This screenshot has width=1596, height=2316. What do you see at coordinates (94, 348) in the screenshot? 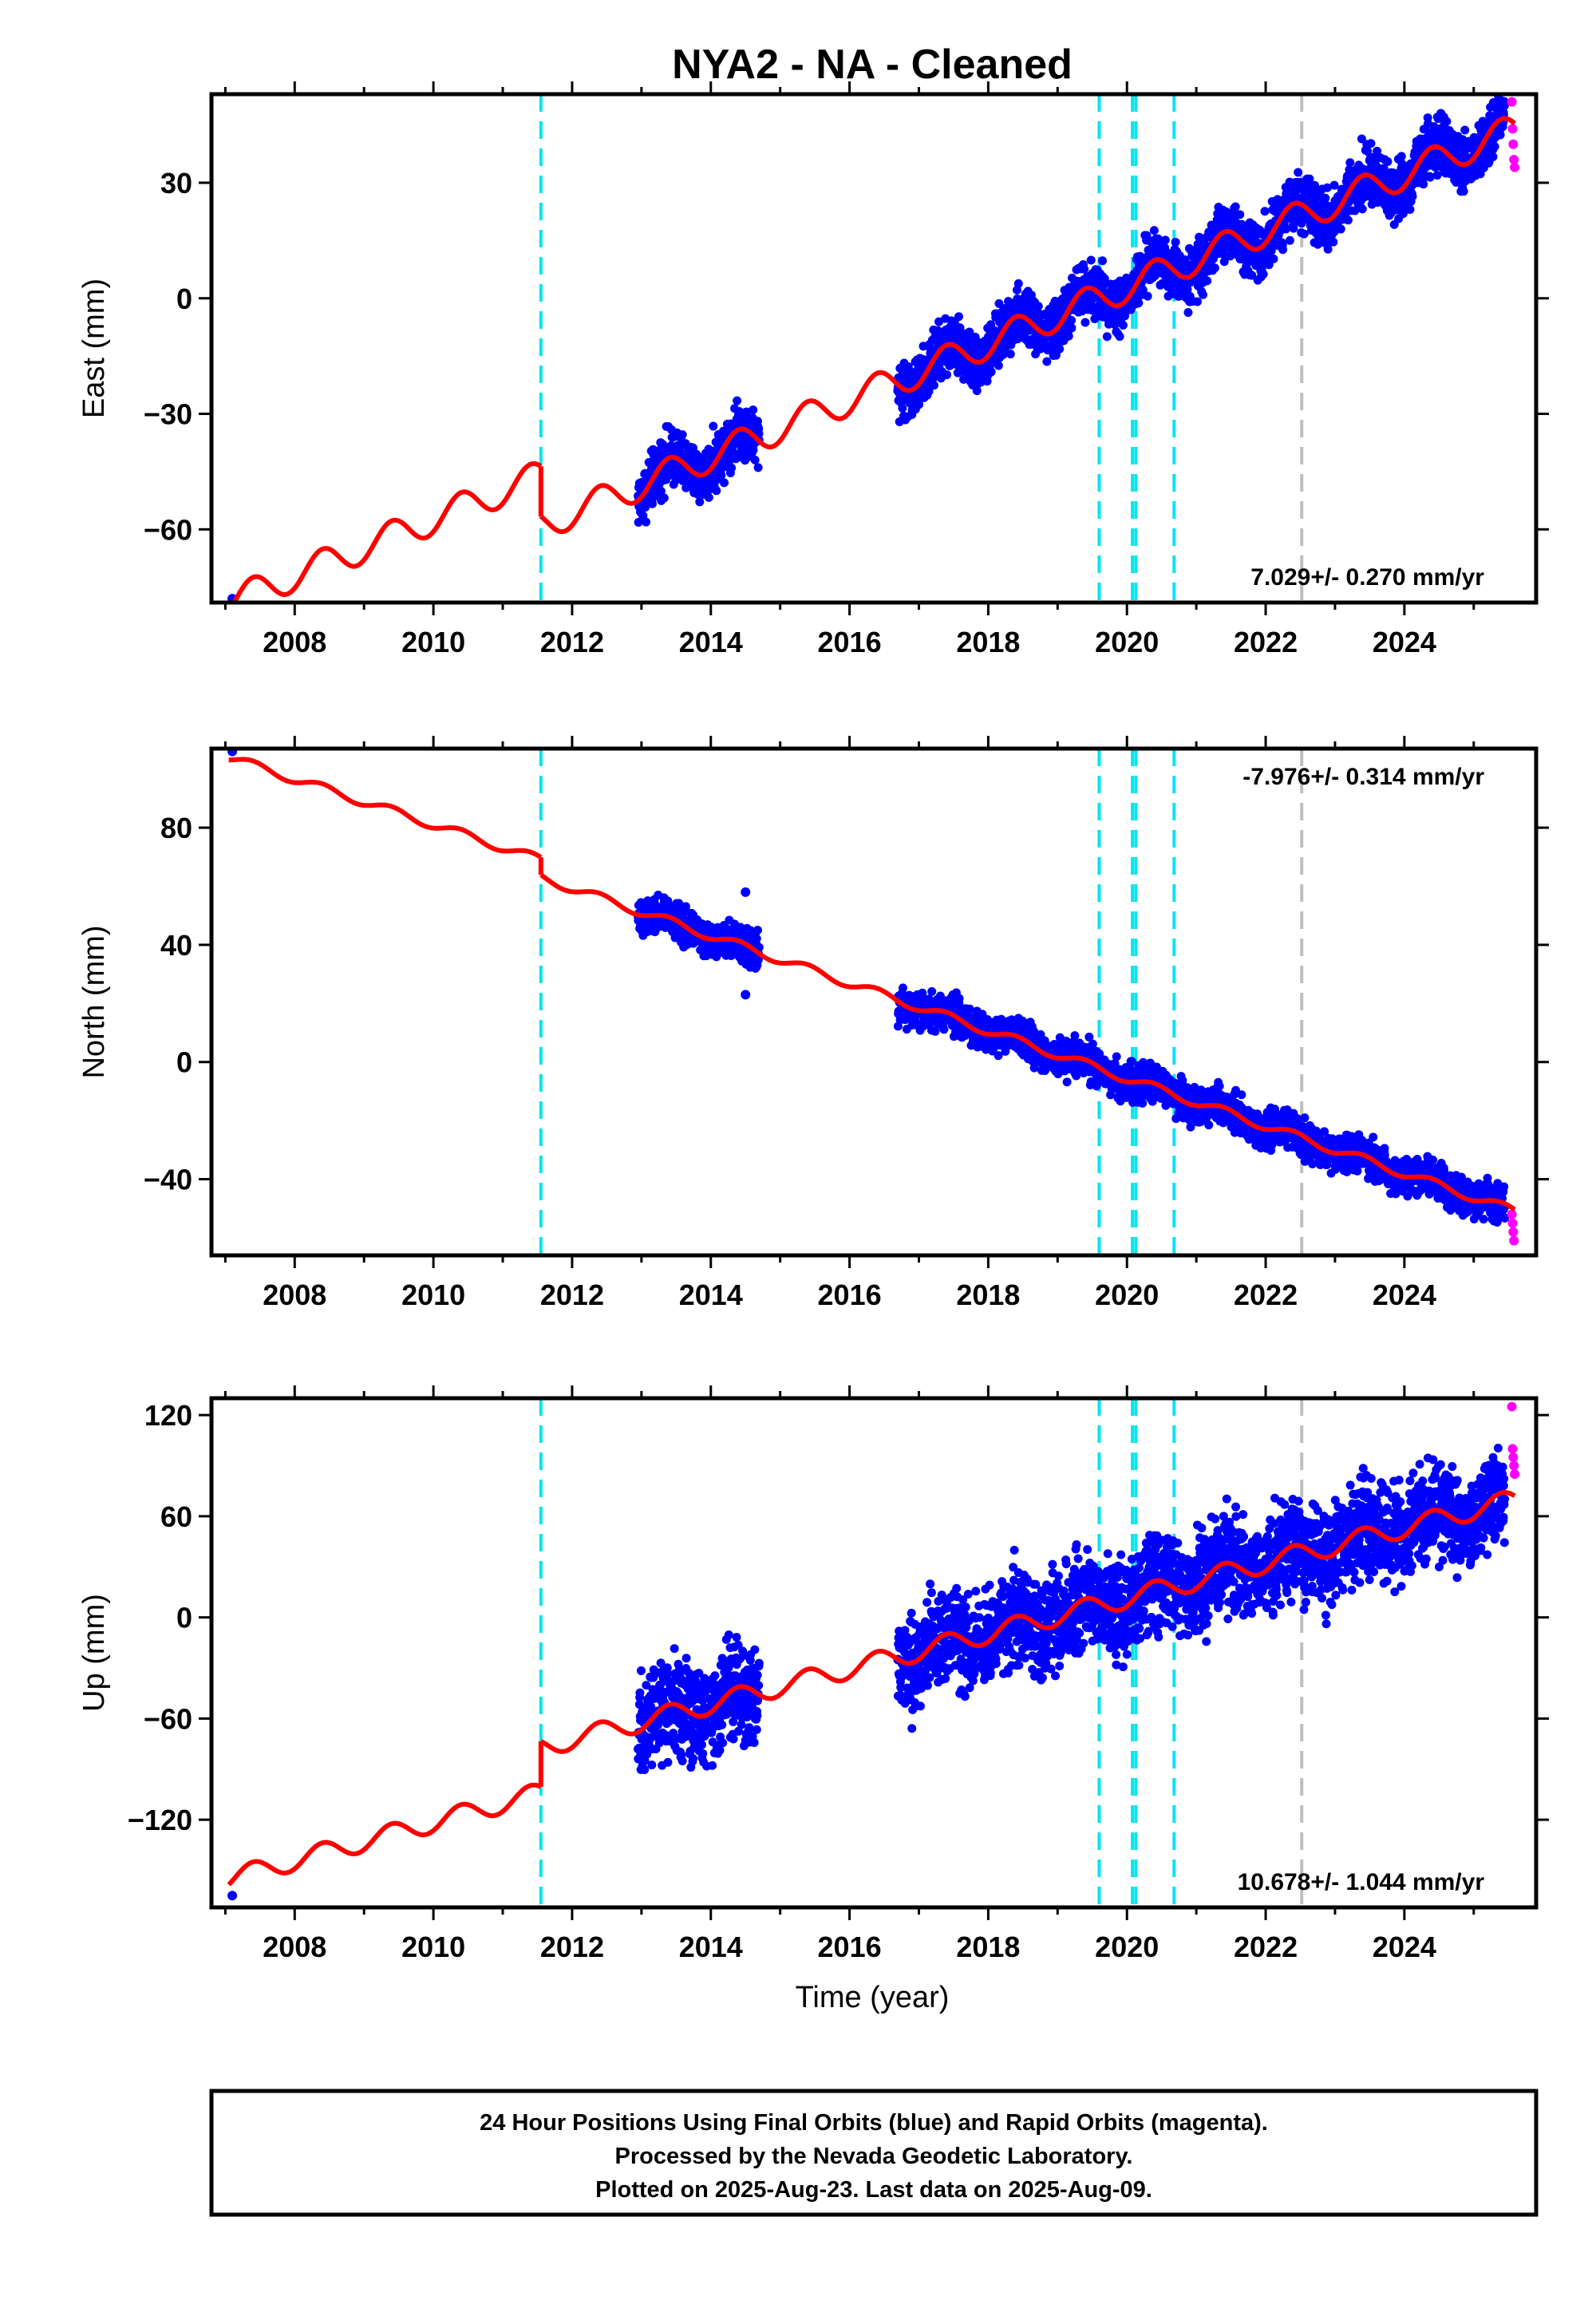
I see `y-axis-label: East (mm)` at bounding box center [94, 348].